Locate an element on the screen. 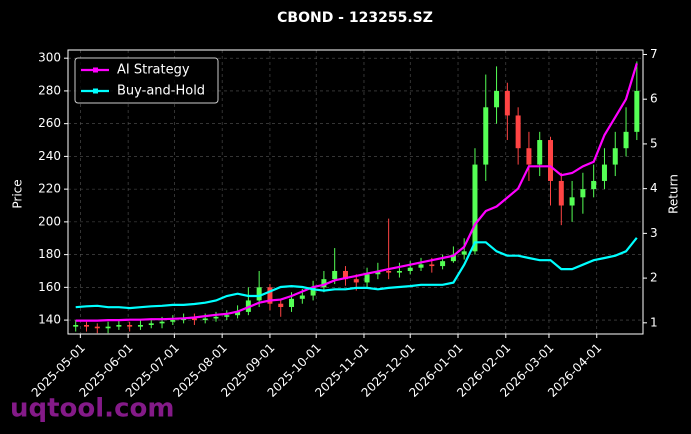 Image resolution: width=691 pixels, height=434 pixels. y-tick-label: 300 is located at coordinates (49, 58).